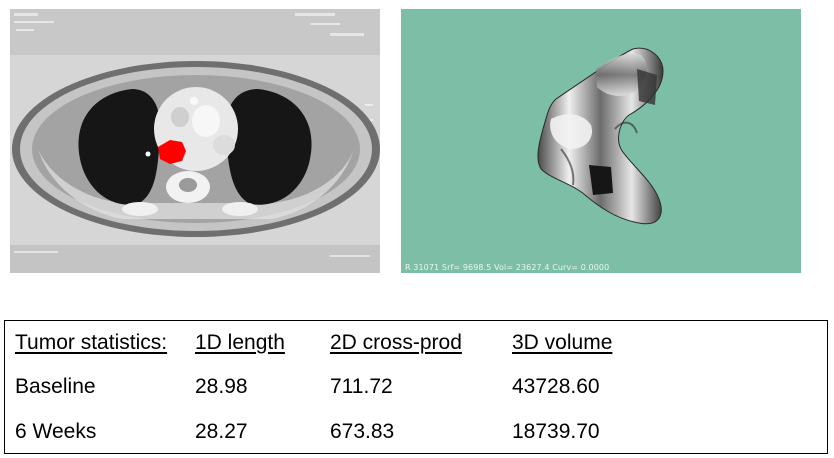 The image size is (834, 458). What do you see at coordinates (56, 431) in the screenshot?
I see `row-label-6-weeks: 6 Weeks` at bounding box center [56, 431].